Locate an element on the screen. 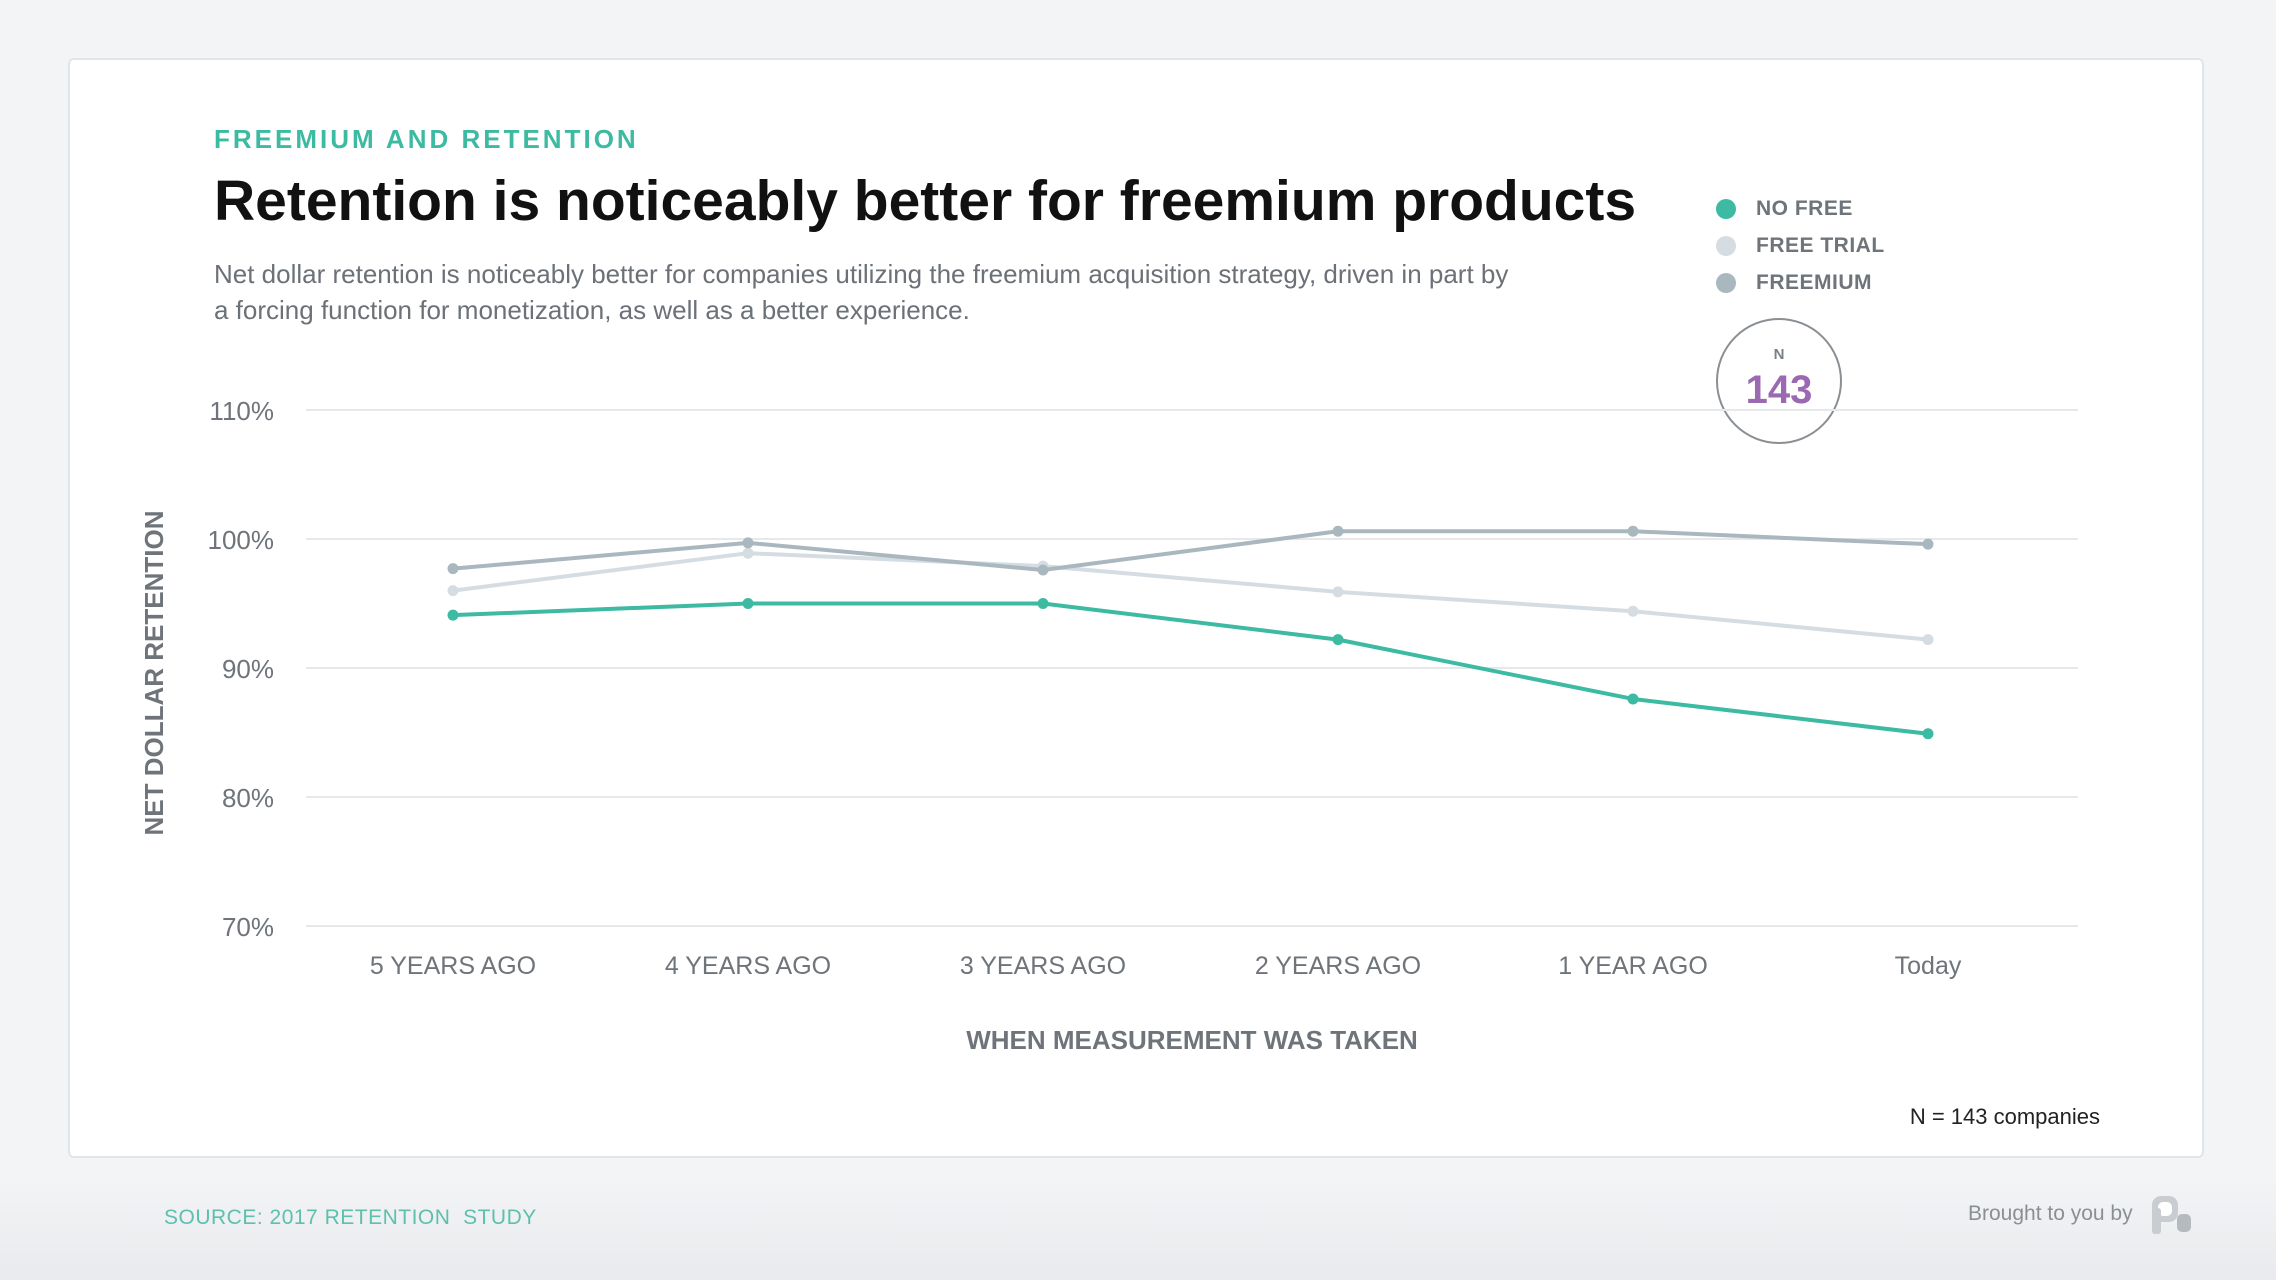 This screenshot has width=2276, height=1280. source-note: SOURCE: 2017 RETENTION STUDY is located at coordinates (350, 1217).